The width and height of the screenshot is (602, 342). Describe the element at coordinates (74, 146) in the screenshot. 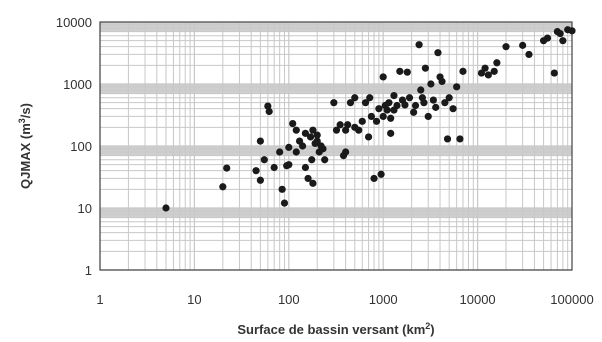

I see `y-tick-labels: 1 10 100 1000 10000` at that location.